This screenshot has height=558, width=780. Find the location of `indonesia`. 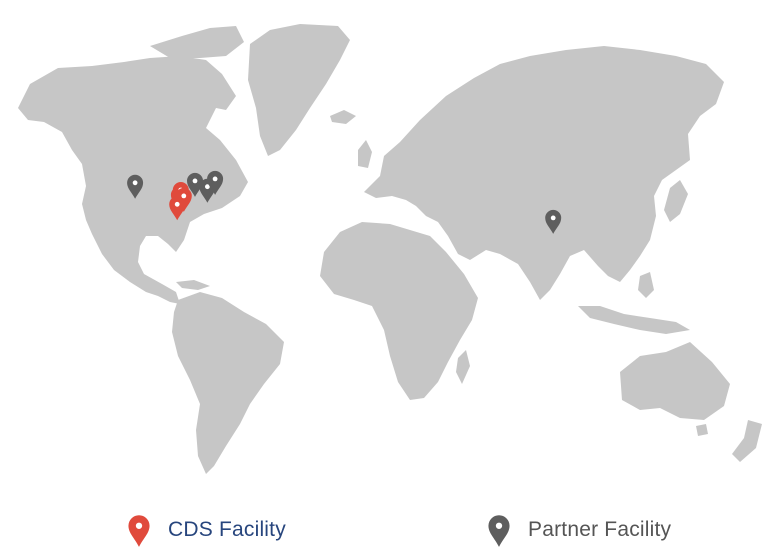

indonesia is located at coordinates (634, 320).